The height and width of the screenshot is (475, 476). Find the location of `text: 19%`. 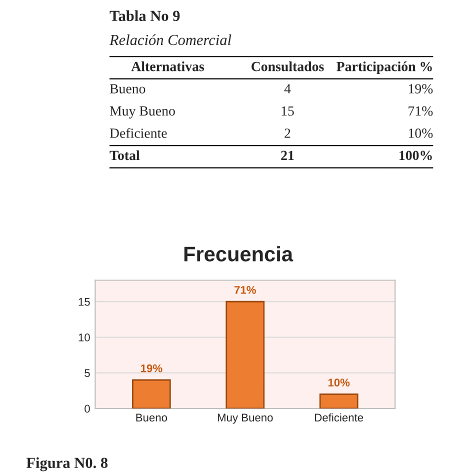

text: 19% is located at coordinates (420, 89).